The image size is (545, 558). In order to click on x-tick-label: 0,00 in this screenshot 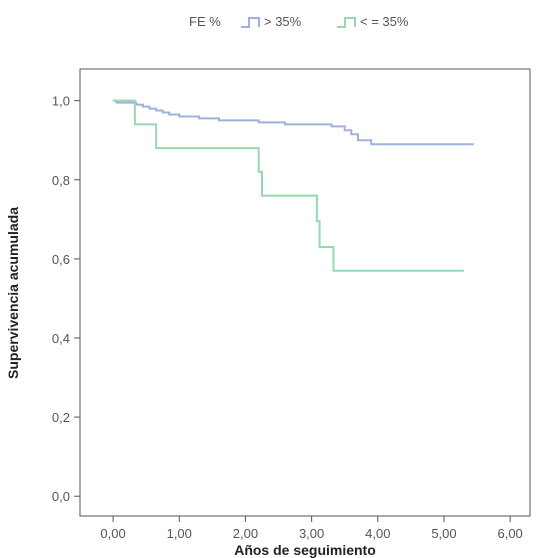, I will do `click(112, 533)`.